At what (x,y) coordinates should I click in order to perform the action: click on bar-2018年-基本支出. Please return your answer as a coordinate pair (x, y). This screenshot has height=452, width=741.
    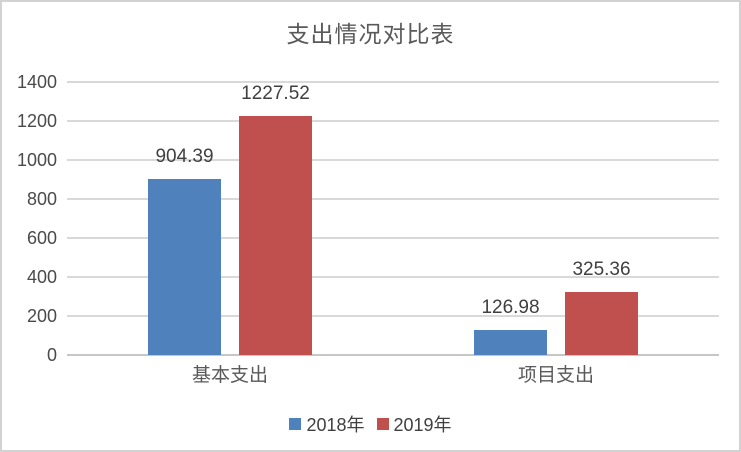
    Looking at the image, I should click on (184, 266).